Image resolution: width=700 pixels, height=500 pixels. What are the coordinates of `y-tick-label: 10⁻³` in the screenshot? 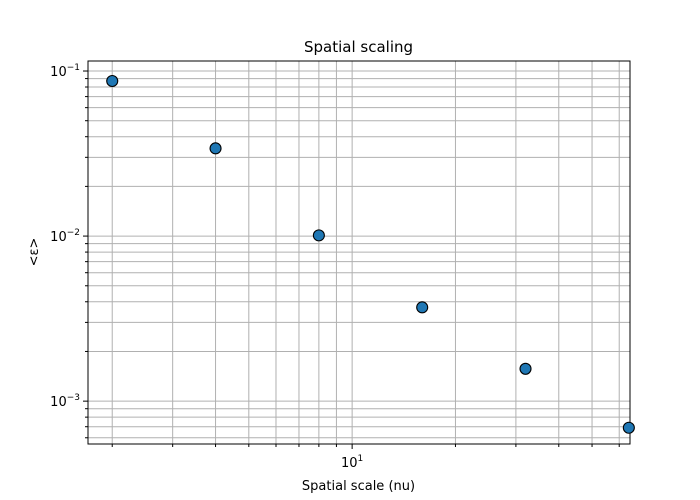 It's located at (65, 401).